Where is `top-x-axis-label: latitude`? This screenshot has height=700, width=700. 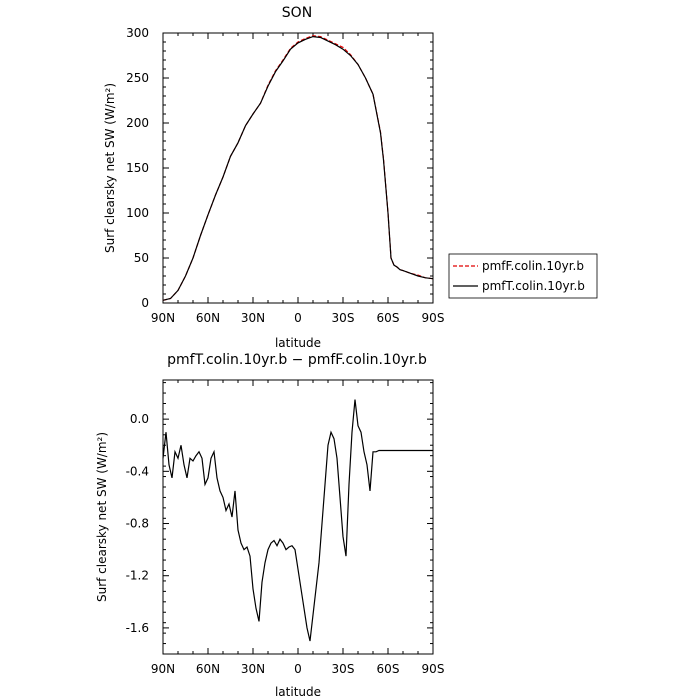 top-x-axis-label: latitude is located at coordinates (298, 343).